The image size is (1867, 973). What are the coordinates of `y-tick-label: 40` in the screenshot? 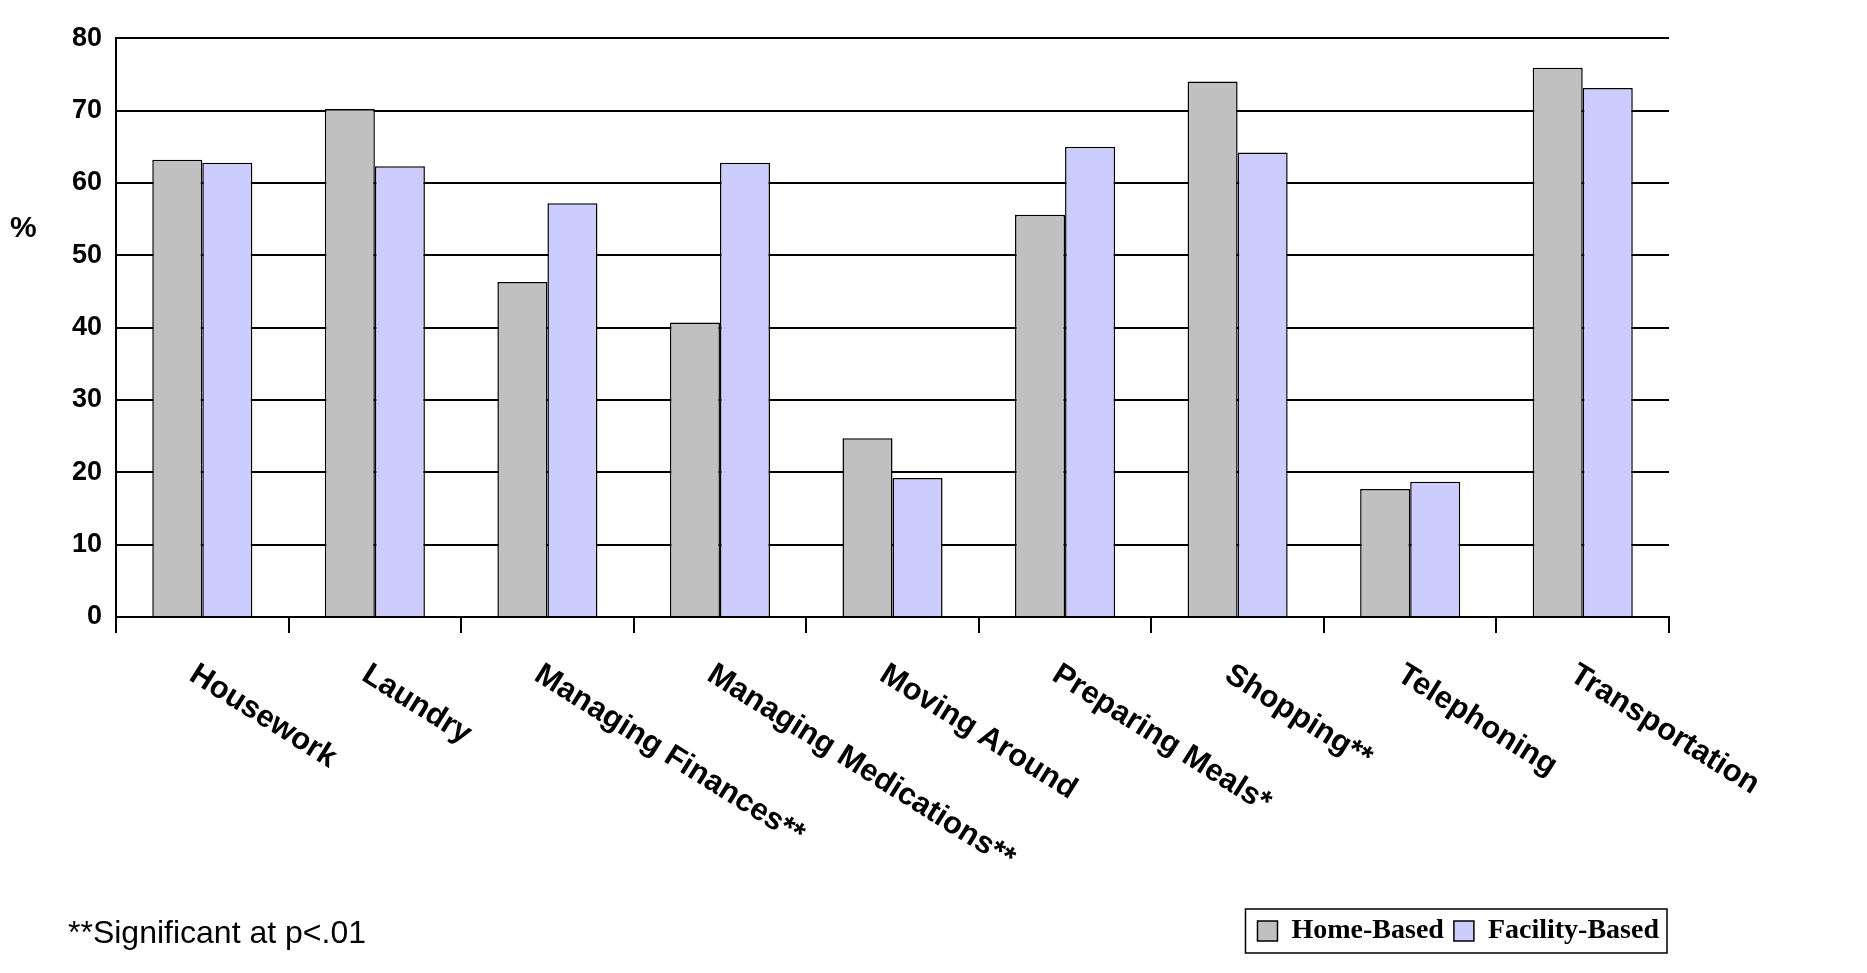 It's located at (87, 326).